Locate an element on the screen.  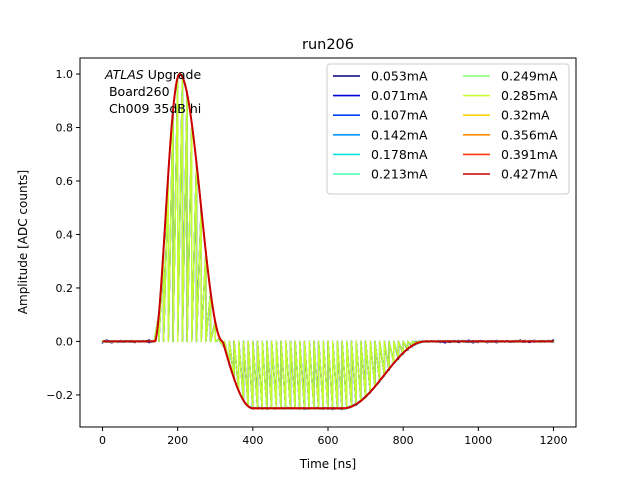
annotation-atlas: ATLAS is located at coordinates (124, 74).